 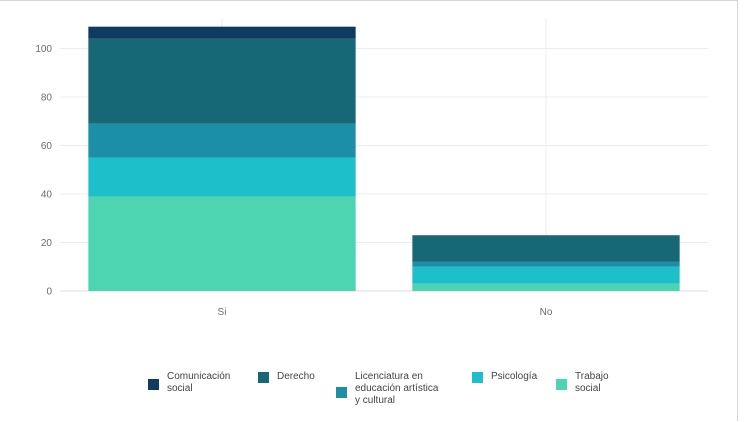 What do you see at coordinates (47, 195) in the screenshot?
I see `y-tick-label: 40` at bounding box center [47, 195].